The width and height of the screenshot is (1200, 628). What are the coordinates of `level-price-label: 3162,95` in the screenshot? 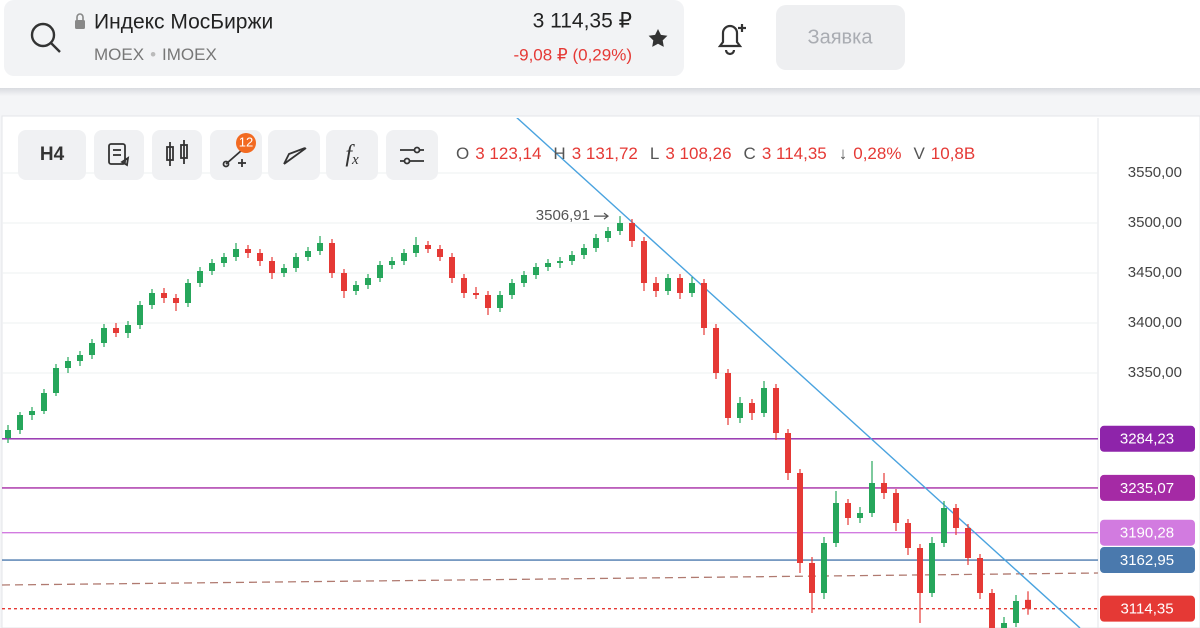 It's located at (1147, 560).